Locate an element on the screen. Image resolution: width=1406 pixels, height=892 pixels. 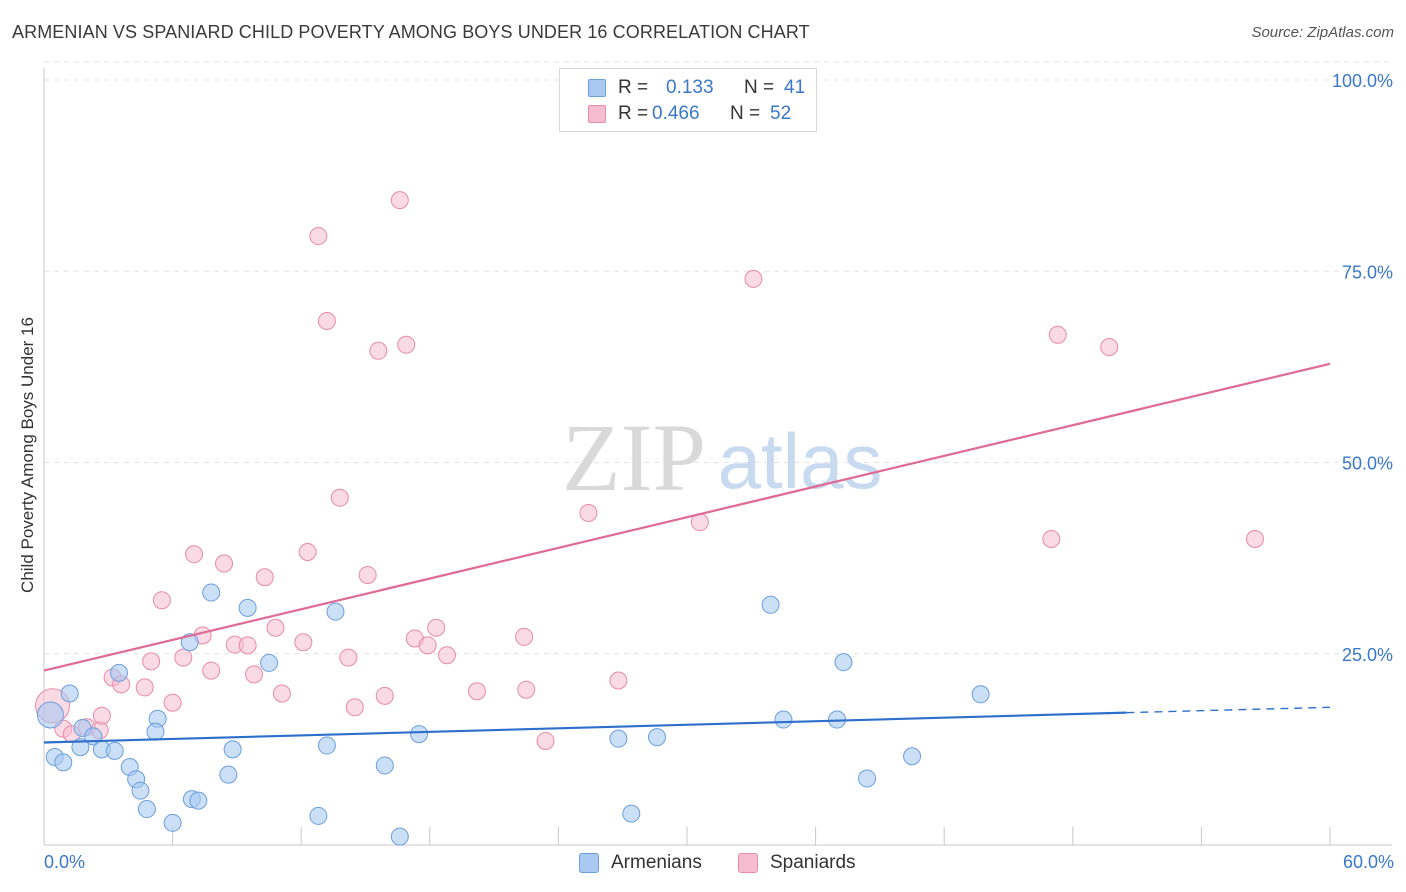
legend-row-armenians: R = 0.133 N = 41 is located at coordinates (696, 88).